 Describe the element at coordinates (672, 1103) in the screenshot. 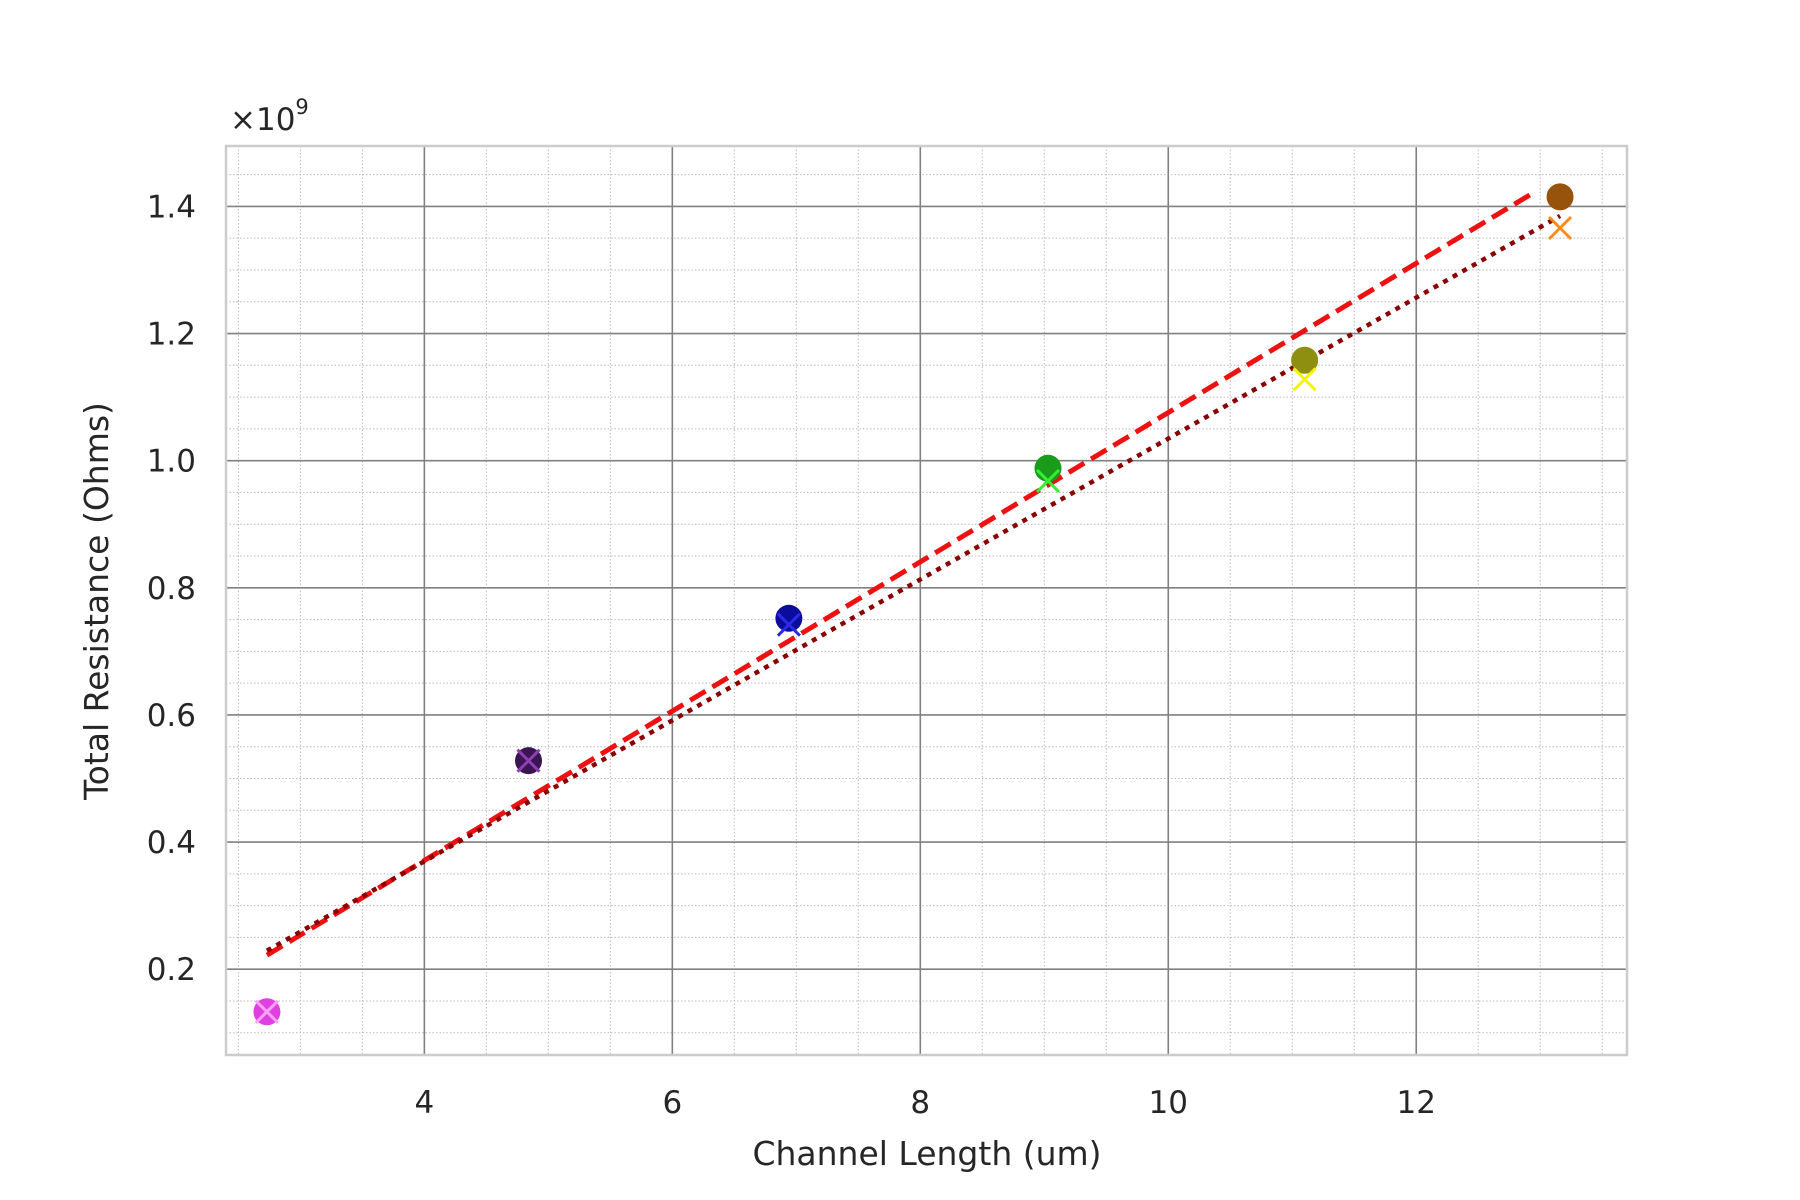

I see `x-tick-label: 6` at that location.